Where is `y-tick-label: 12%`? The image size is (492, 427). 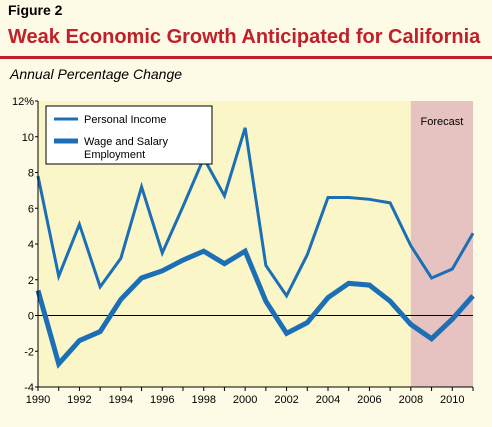
y-tick-label: 12% is located at coordinates (23, 102).